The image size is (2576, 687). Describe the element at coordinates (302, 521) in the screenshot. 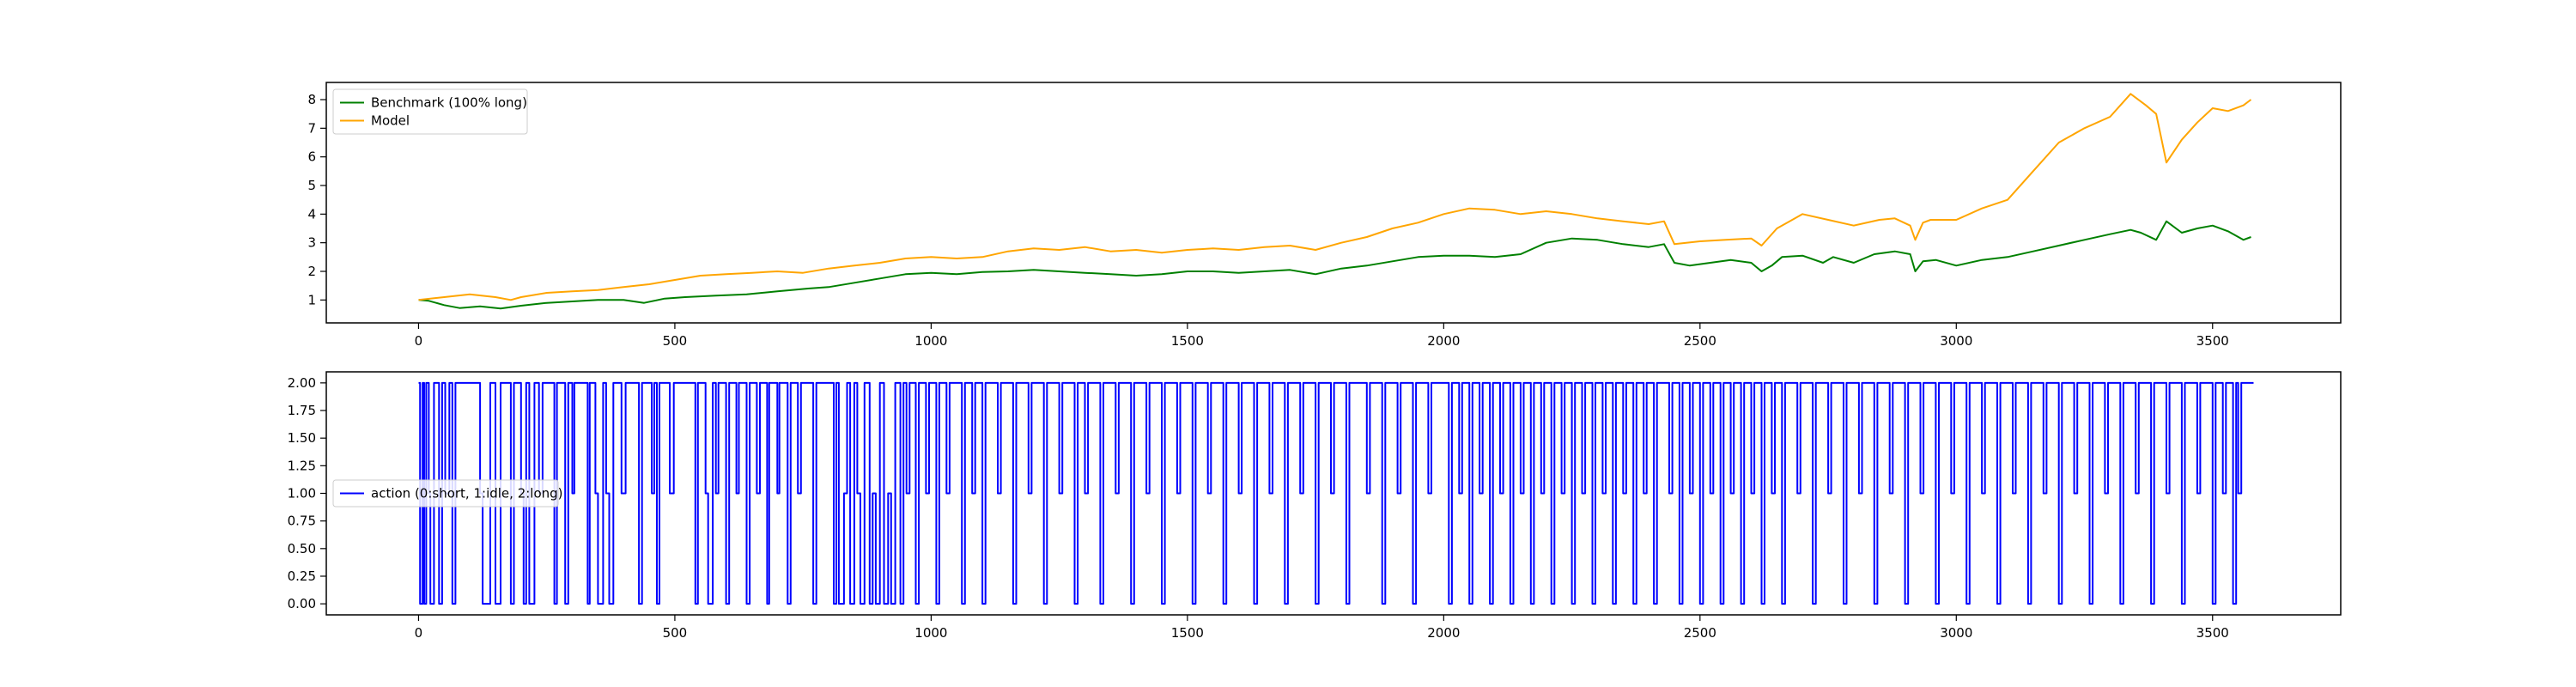

I see `y-tick-label: 0.75` at that location.